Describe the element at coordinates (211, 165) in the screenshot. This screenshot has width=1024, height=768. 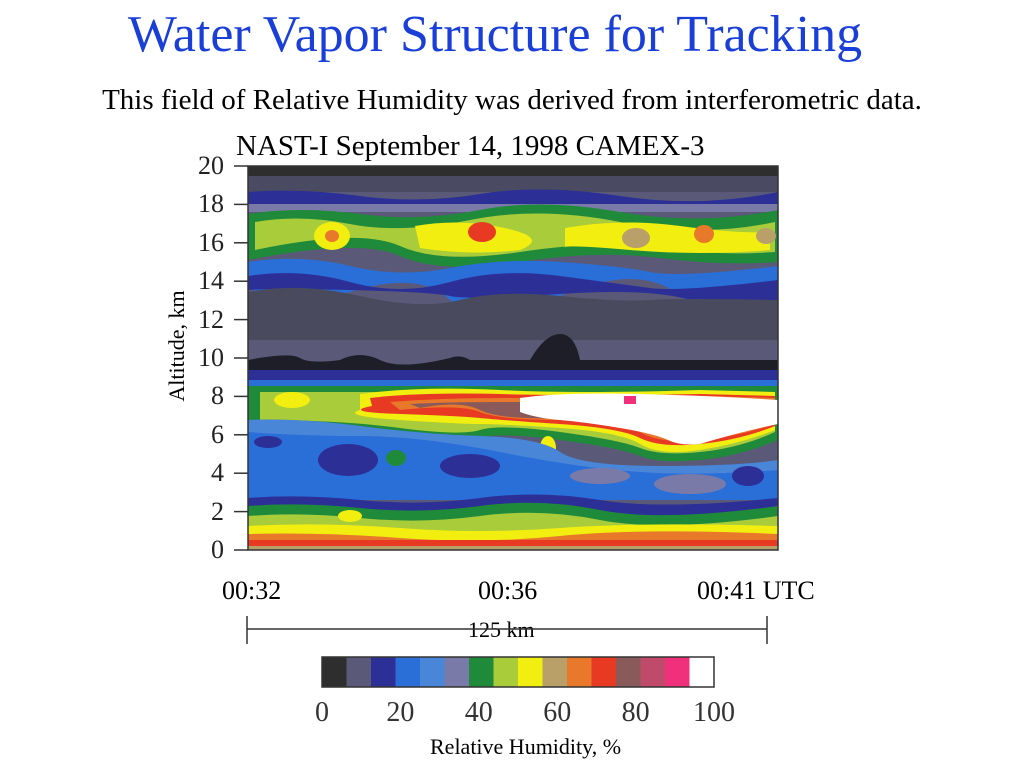
I see `y-tick-label: 20` at that location.